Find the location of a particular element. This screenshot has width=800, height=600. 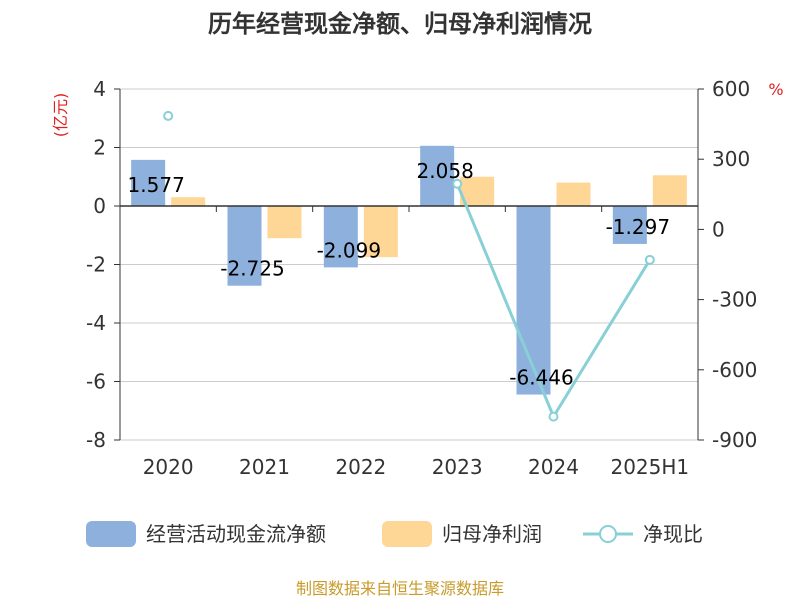

y-right-tick-label: 600 is located at coordinates (731, 89).